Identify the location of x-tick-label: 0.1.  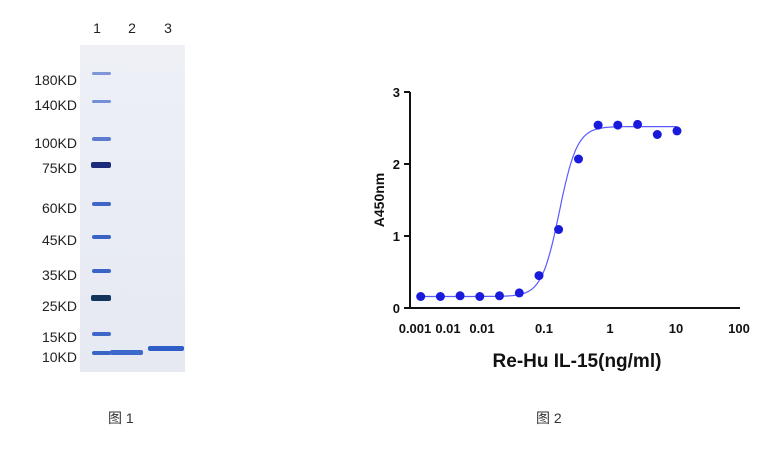
(544, 328).